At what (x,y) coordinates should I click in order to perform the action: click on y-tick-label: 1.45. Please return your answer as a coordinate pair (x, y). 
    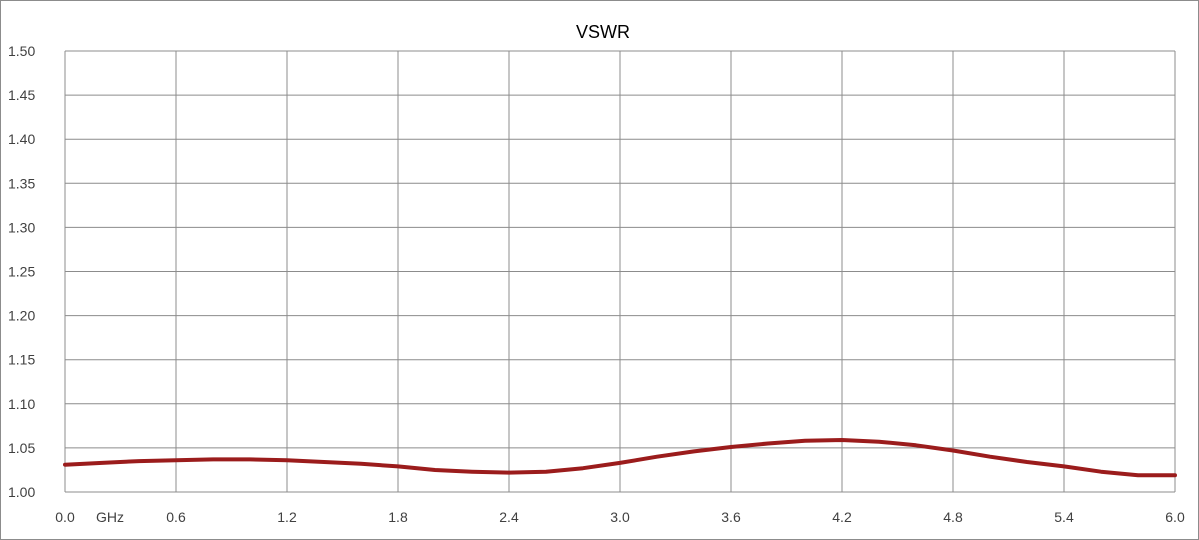
    Looking at the image, I should click on (21, 95).